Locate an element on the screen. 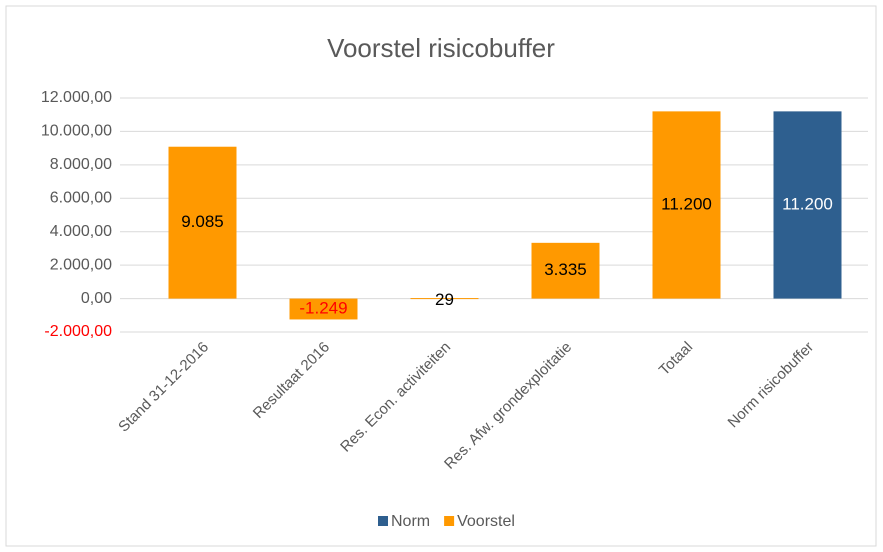 Image resolution: width=883 pixels, height=552 pixels. data-label: 3.335 is located at coordinates (565, 269).